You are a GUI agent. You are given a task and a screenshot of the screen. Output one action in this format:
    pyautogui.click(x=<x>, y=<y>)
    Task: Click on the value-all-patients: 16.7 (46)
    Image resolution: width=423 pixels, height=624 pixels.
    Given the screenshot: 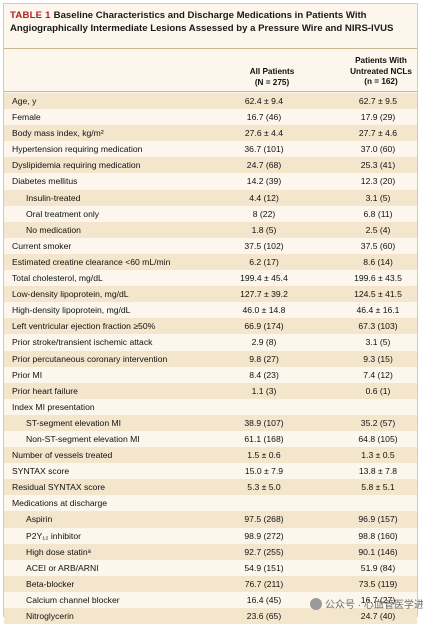 What is the action you would take?
    pyautogui.click(x=264, y=117)
    